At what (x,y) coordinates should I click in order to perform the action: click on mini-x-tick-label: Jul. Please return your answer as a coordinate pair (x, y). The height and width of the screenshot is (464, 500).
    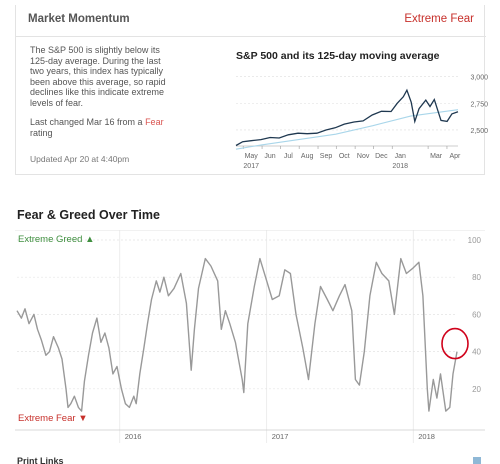
    Looking at the image, I should click on (288, 156).